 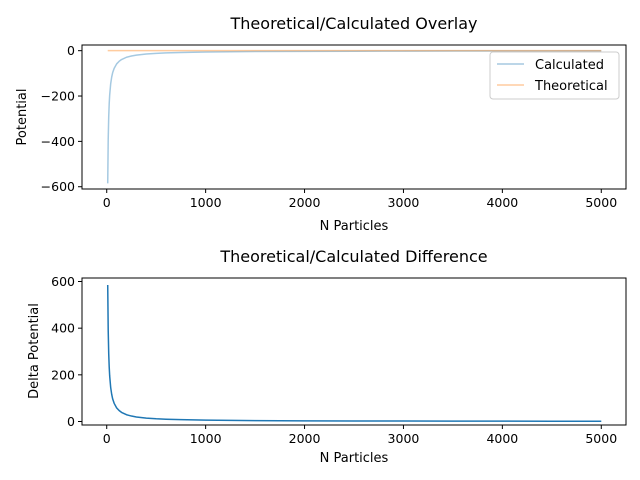 I want to click on overlay-x-axis-label: N Particles, so click(x=354, y=226).